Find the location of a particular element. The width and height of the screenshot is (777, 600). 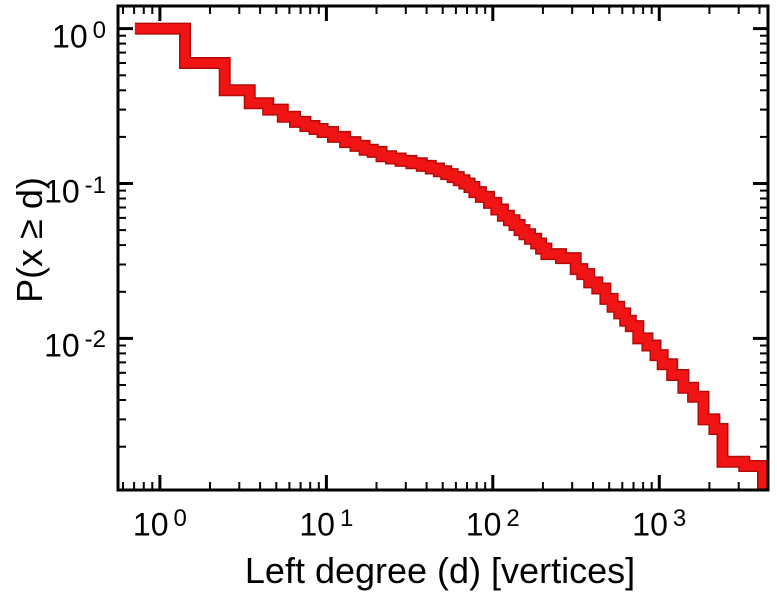

x-tick-label: 10 2 is located at coordinates (493, 521).